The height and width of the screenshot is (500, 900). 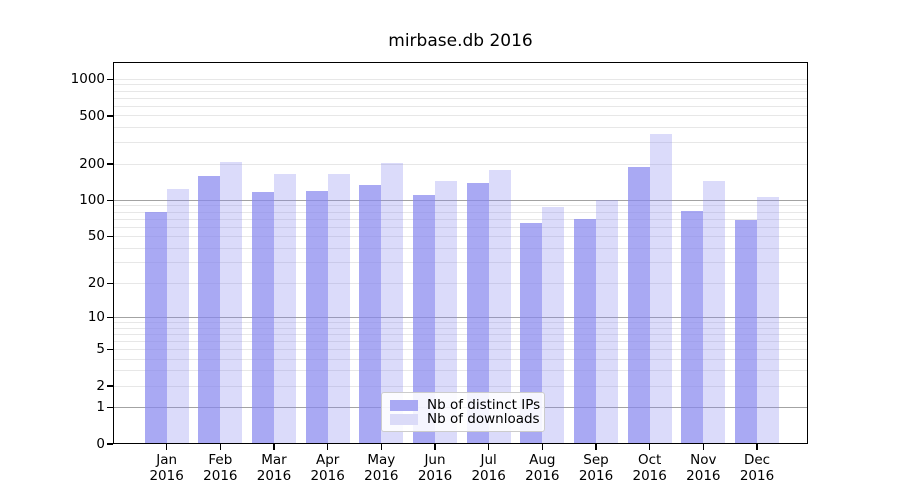 I want to click on x-tick-label: May 2016, so click(x=382, y=468).